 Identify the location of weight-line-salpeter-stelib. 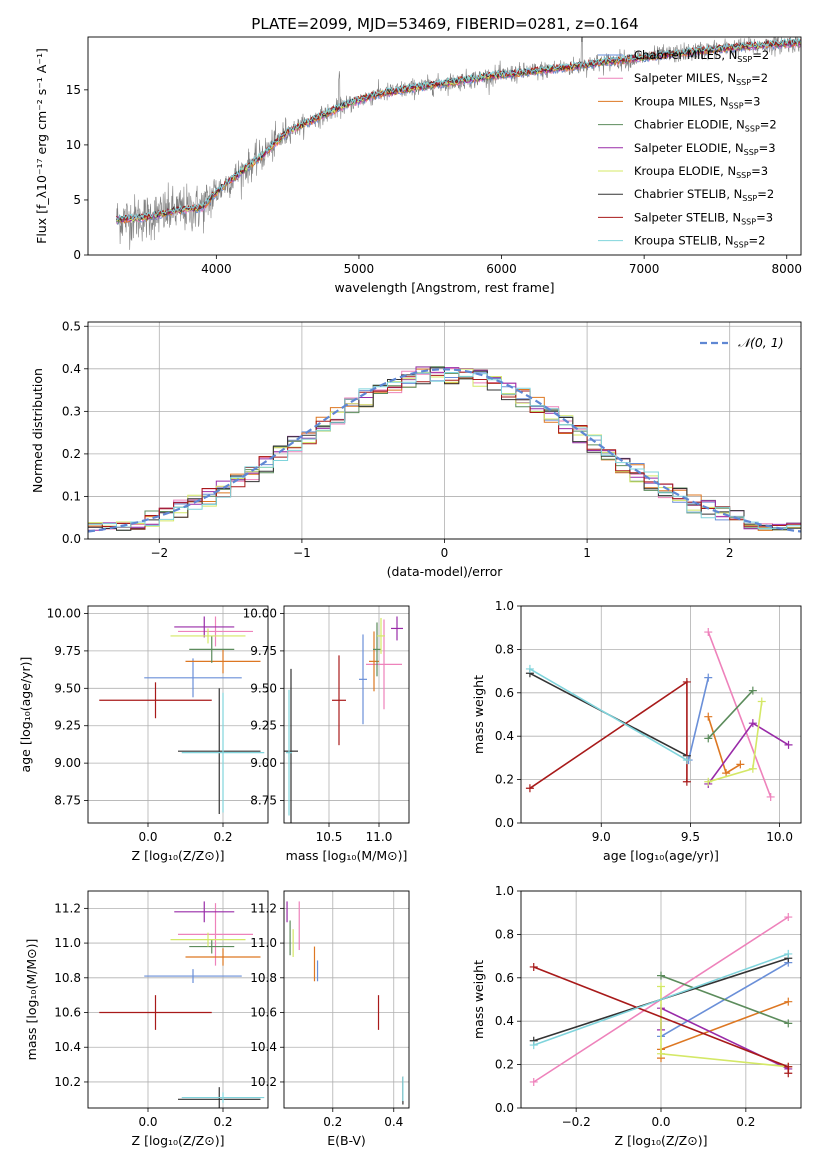
(608, 734).